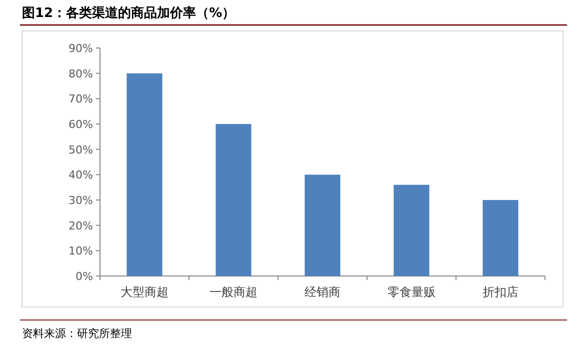 This screenshot has height=345, width=587. I want to click on y-tick-label: 30%, so click(80, 200).